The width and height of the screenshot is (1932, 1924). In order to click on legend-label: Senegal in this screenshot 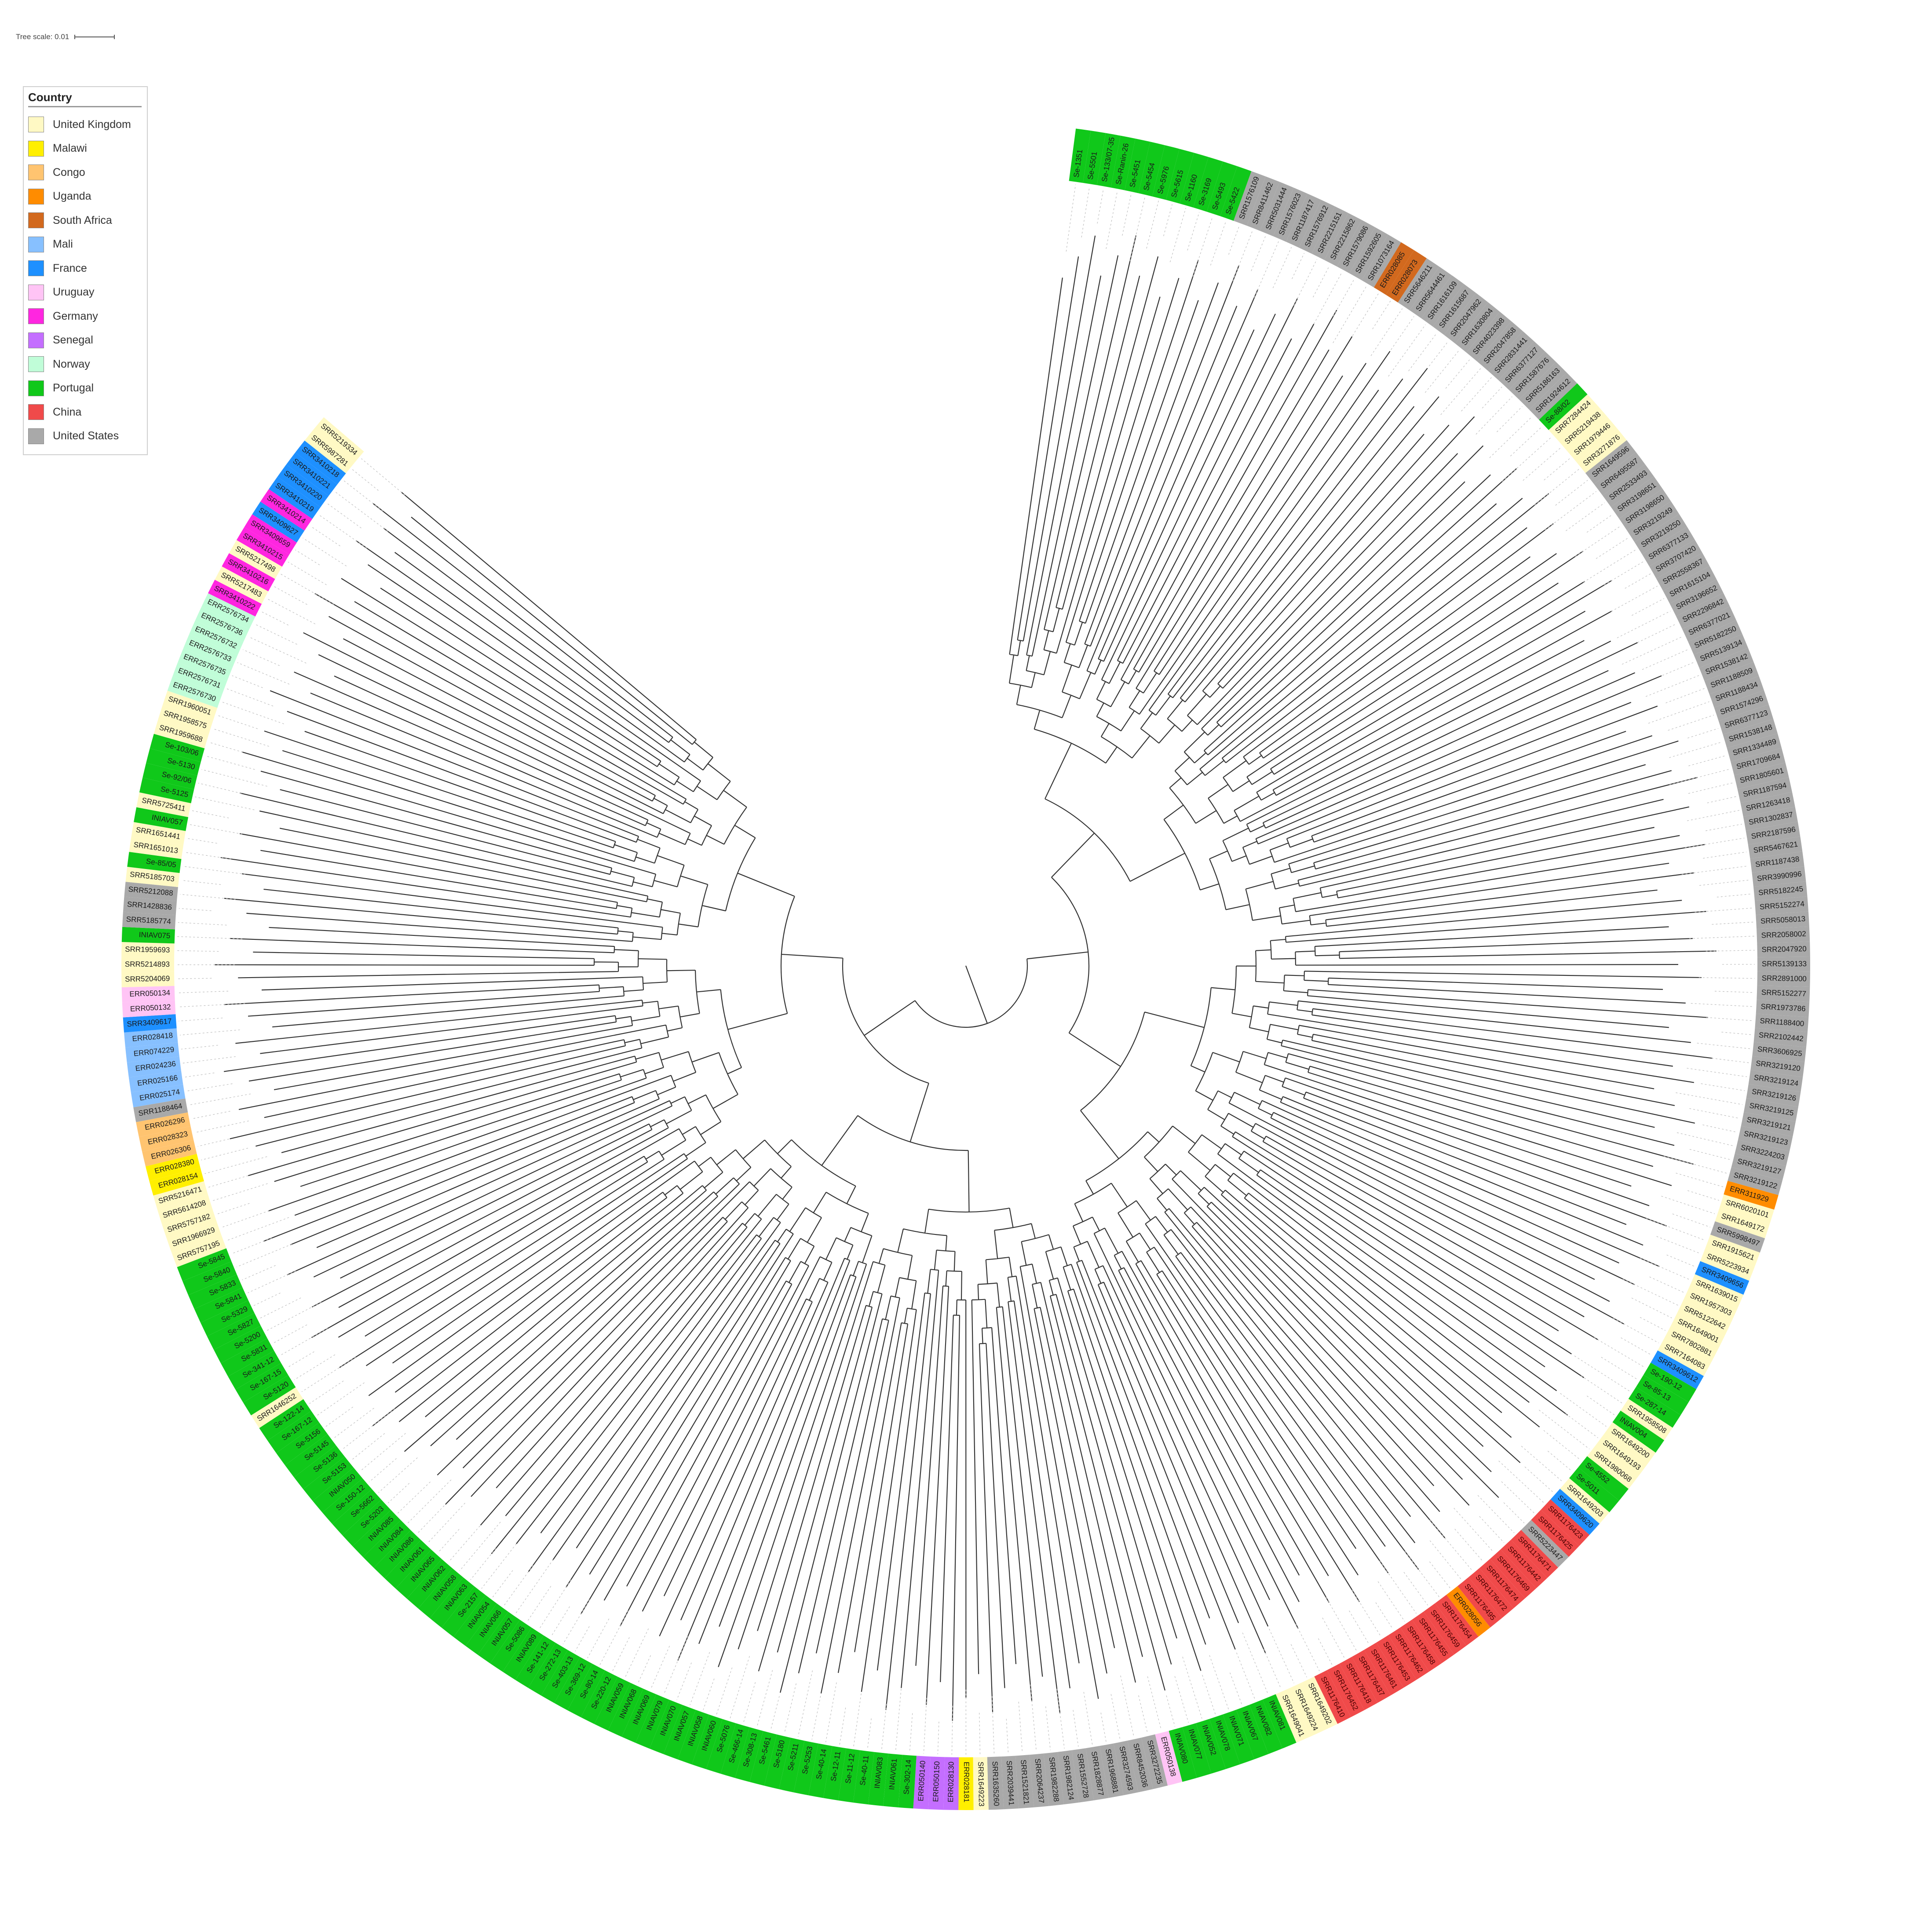, I will do `click(73, 340)`.